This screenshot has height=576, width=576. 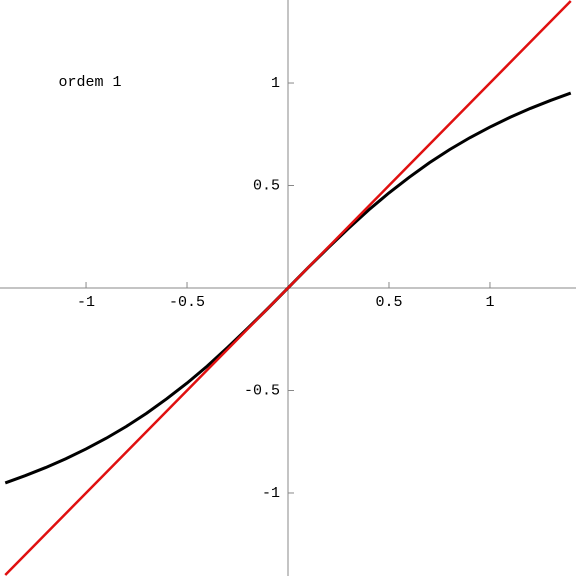 I want to click on y-tick-label: -0.5, so click(x=262, y=390).